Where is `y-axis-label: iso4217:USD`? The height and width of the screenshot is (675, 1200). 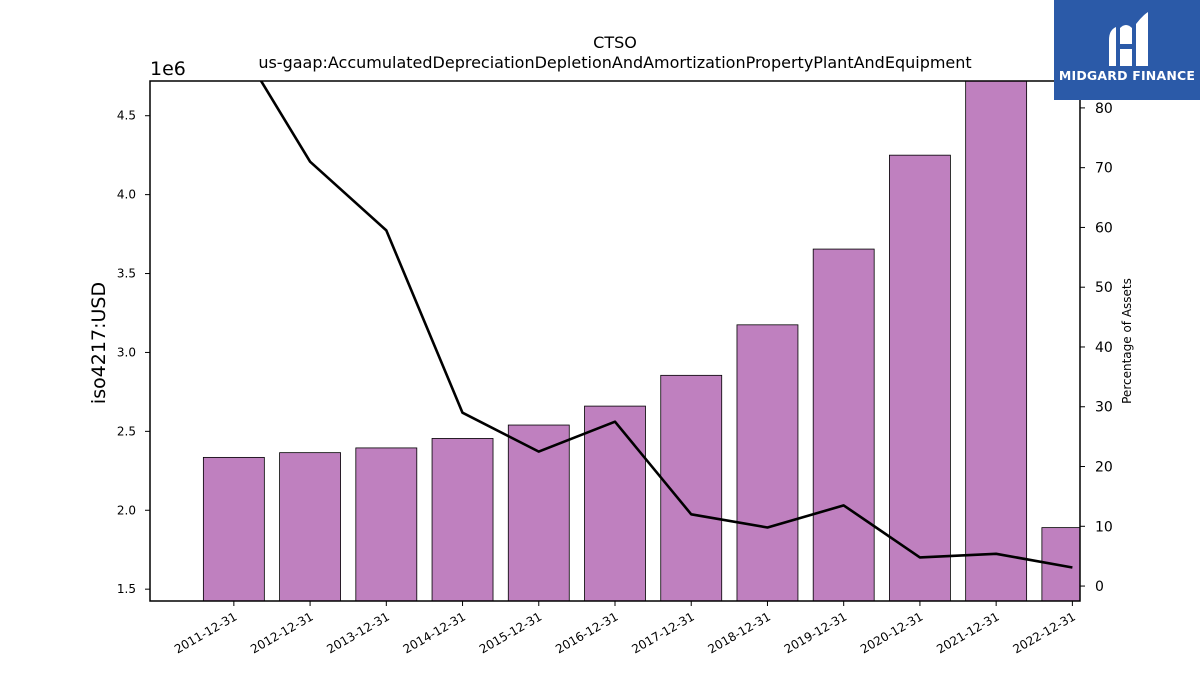
y-axis-label: iso4217:USD is located at coordinates (99, 343).